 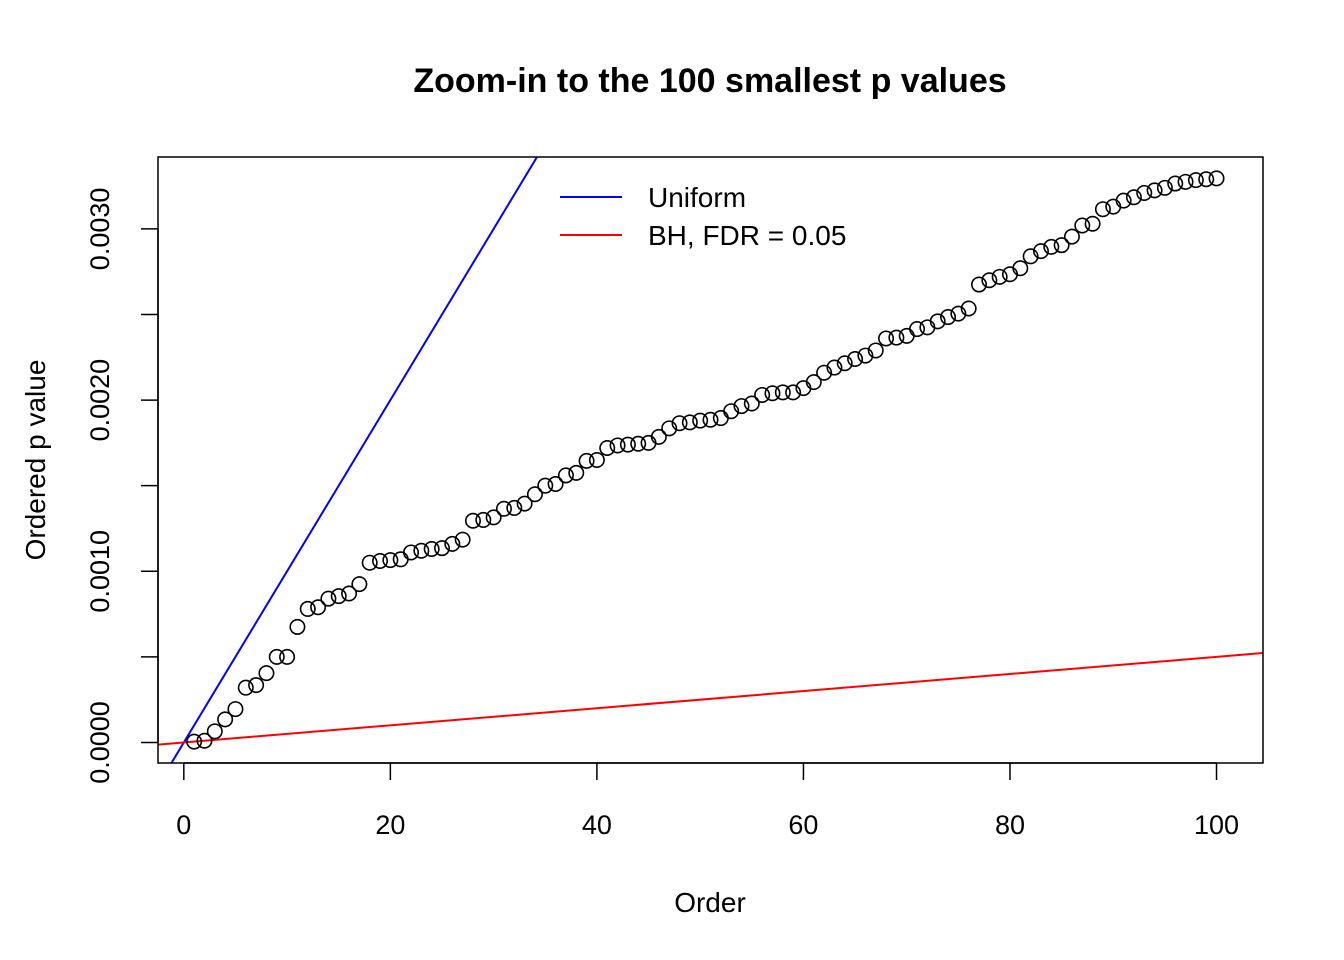 What do you see at coordinates (390, 825) in the screenshot?
I see `x-tick-label: 20` at bounding box center [390, 825].